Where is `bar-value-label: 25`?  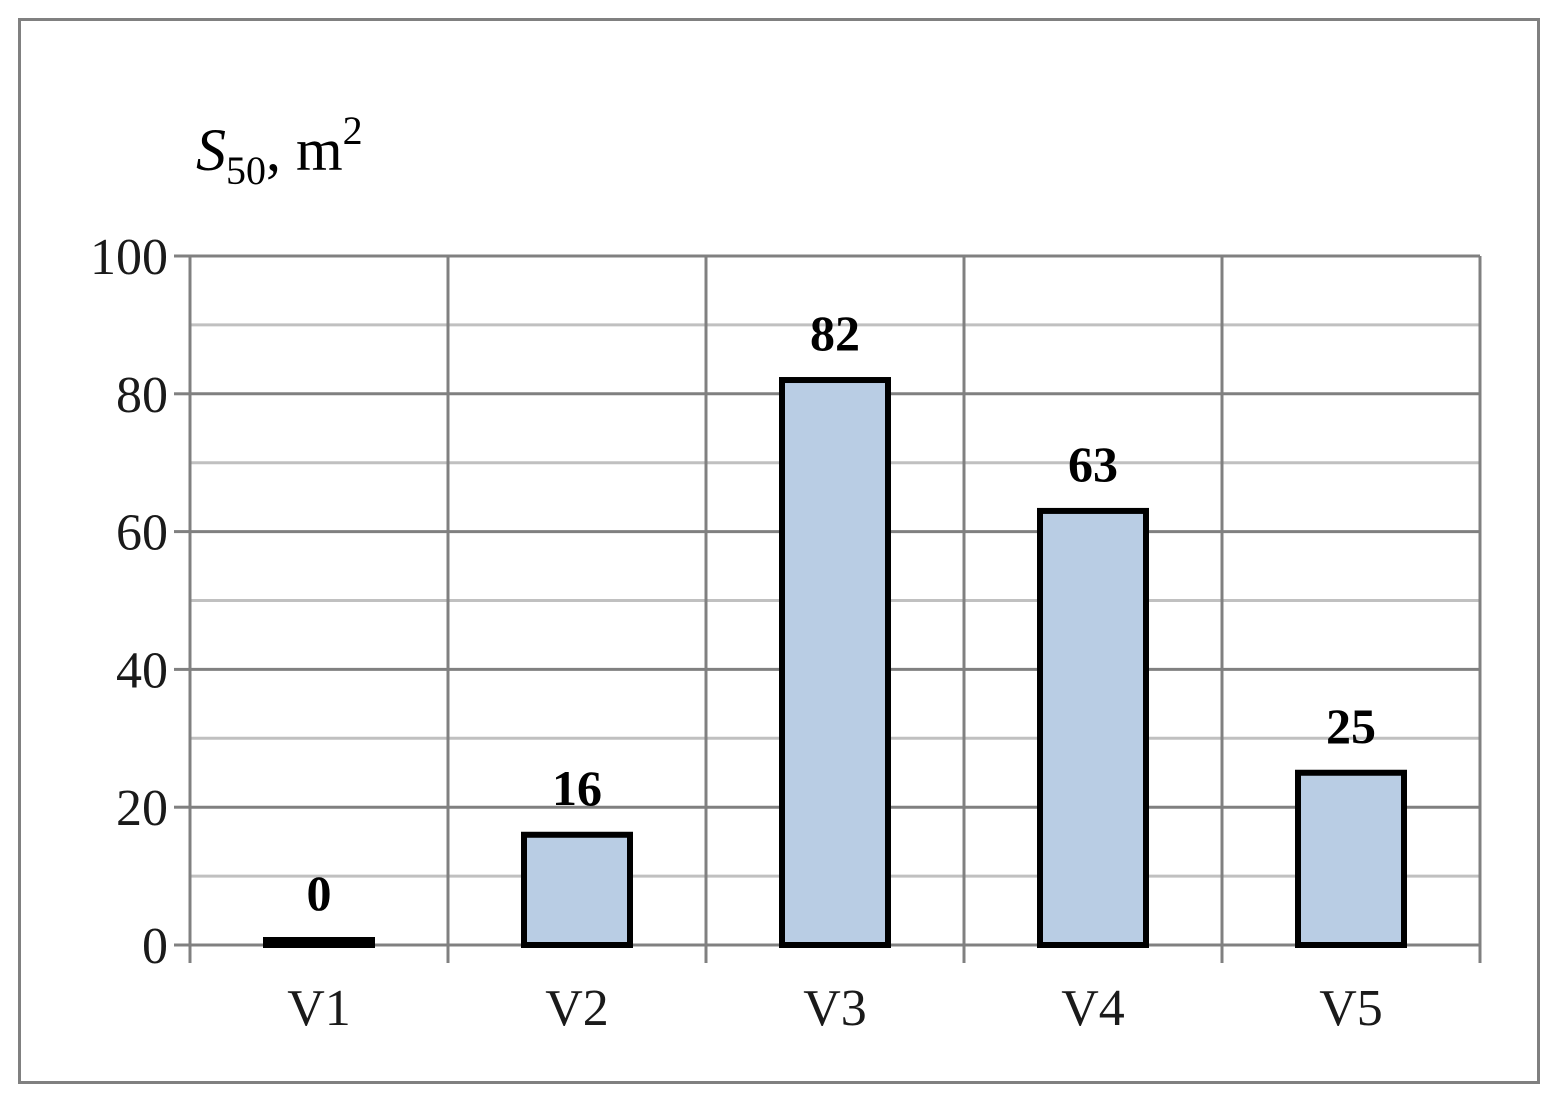 bar-value-label: 25 is located at coordinates (1351, 726).